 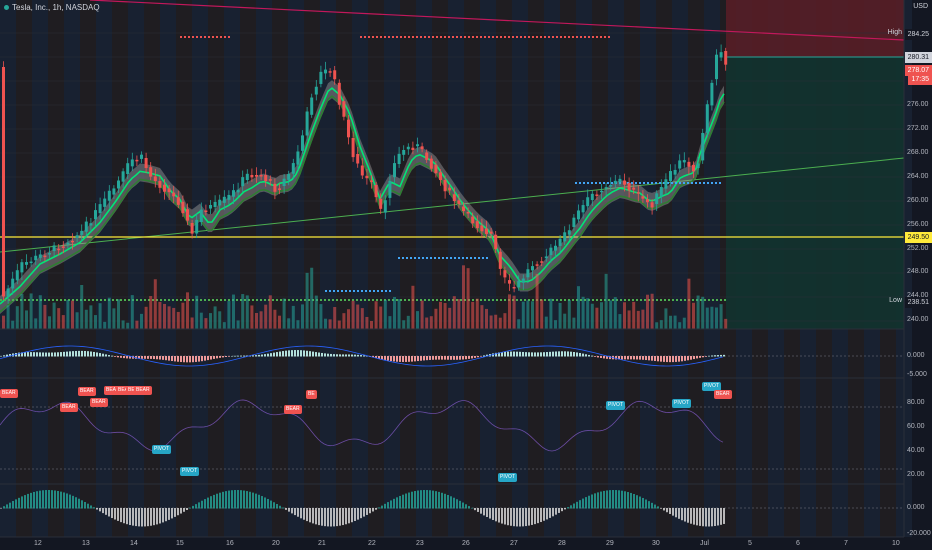 What do you see at coordinates (86, 543) in the screenshot?
I see `time-tick: 13` at bounding box center [86, 543].